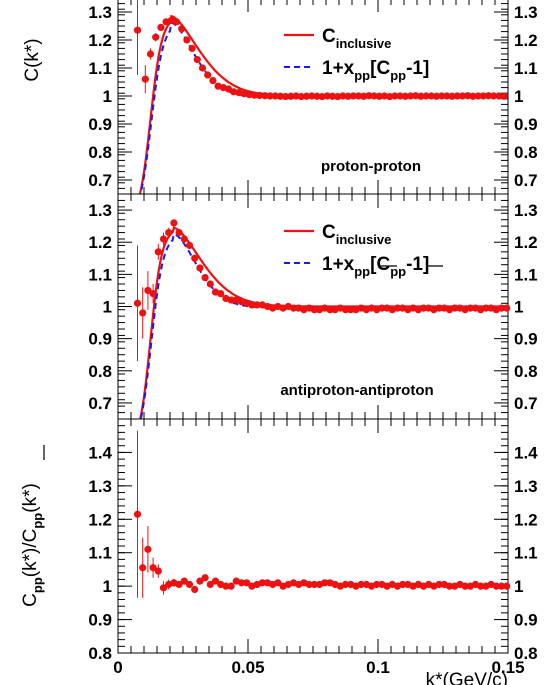  What do you see at coordinates (329, 36) in the screenshot?
I see `legend-main: C` at bounding box center [329, 36].